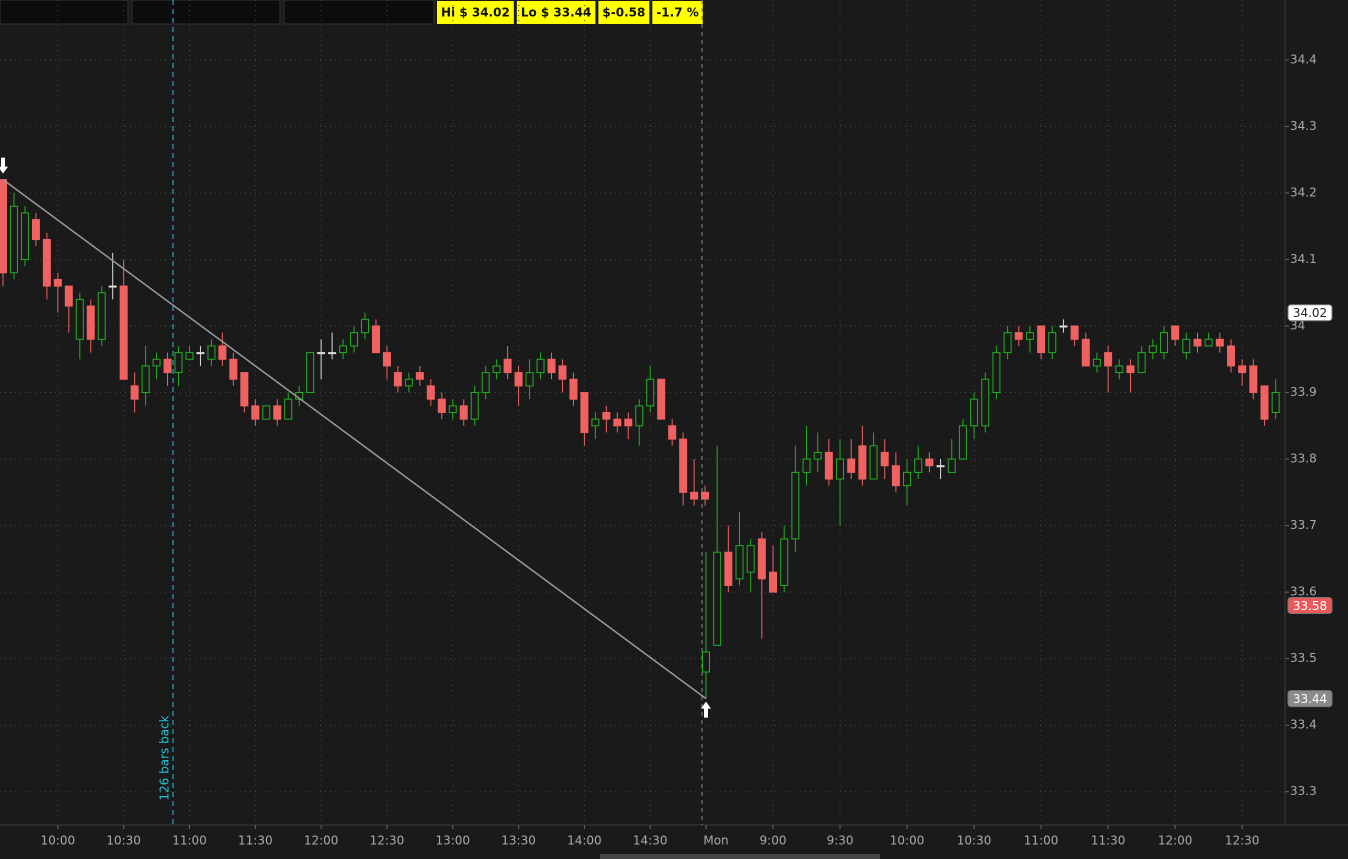 This screenshot has width=1348, height=859. Describe the element at coordinates (1303, 59) in the screenshot. I see `y-tick-label: 34.4` at that location.